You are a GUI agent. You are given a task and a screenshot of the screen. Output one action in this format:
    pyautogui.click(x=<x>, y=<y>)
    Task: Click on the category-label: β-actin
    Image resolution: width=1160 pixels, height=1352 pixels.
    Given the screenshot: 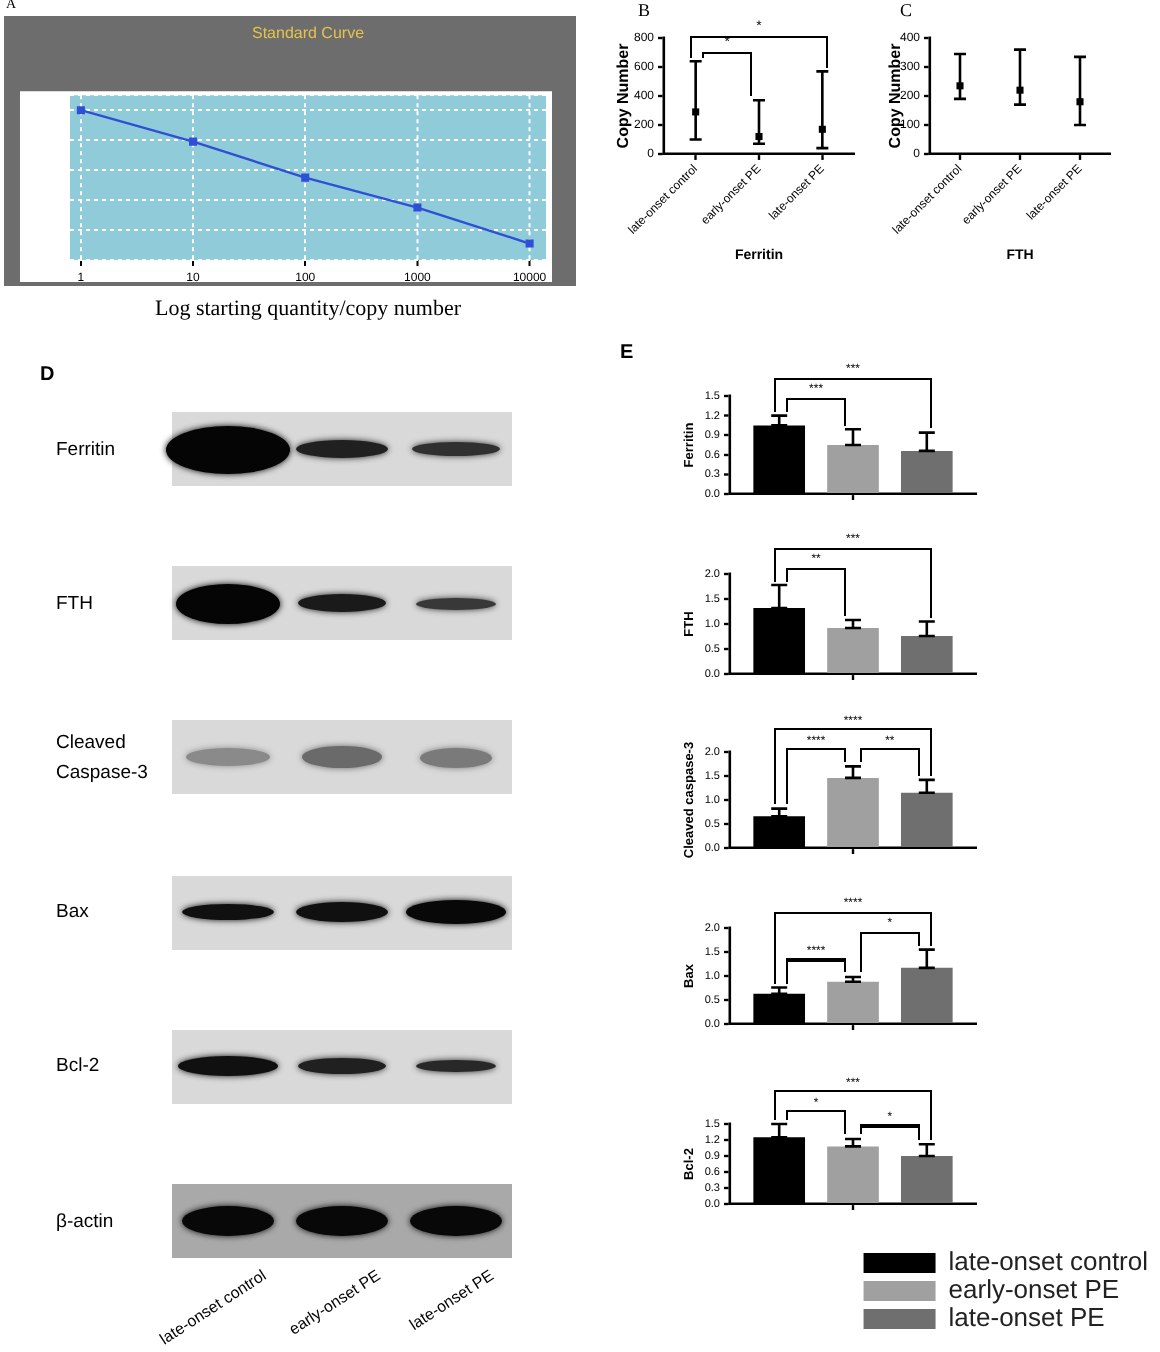 What is the action you would take?
    pyautogui.click(x=85, y=1220)
    